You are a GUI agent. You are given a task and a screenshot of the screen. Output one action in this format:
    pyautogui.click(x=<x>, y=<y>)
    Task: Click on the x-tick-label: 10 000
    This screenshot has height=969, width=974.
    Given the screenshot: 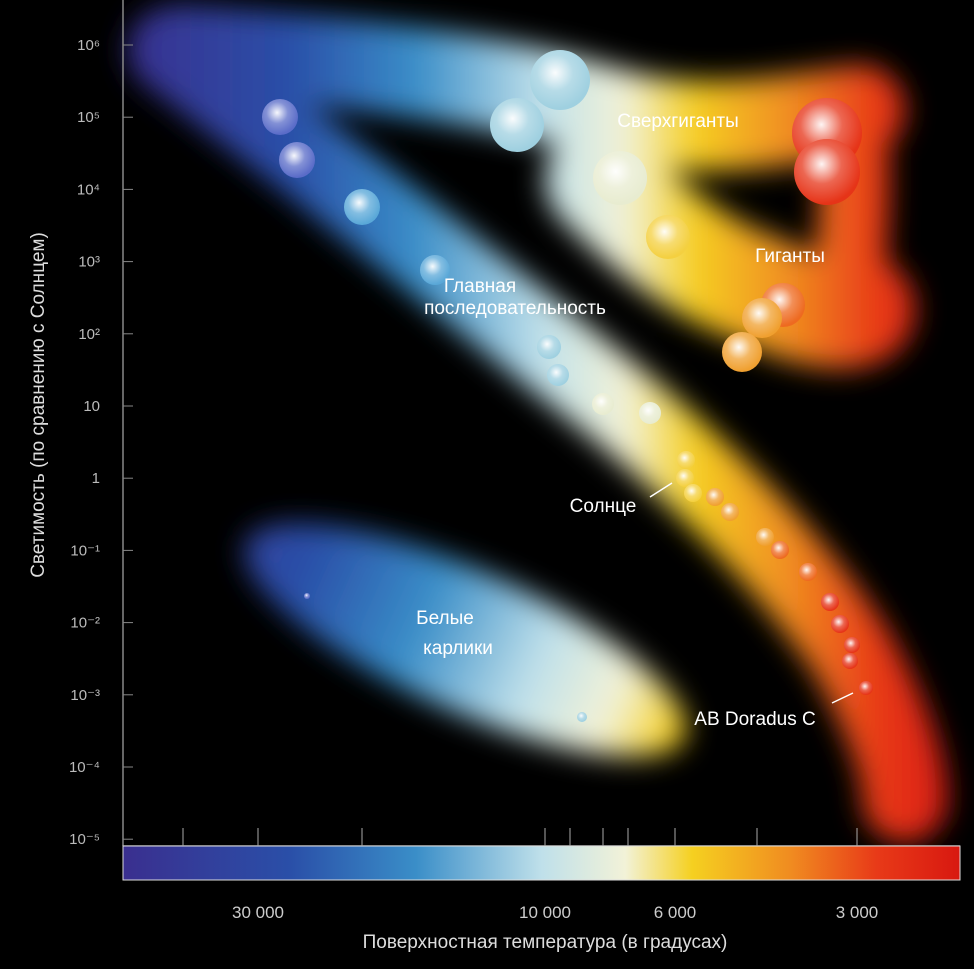 What is the action you would take?
    pyautogui.click(x=545, y=912)
    